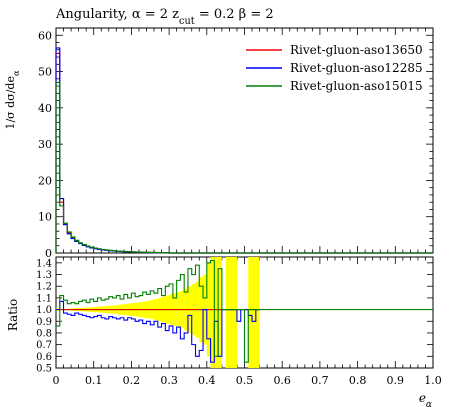 The image size is (450, 407). Describe the element at coordinates (425, 399) in the screenshot. I see `x-axis-label: eα` at that location.